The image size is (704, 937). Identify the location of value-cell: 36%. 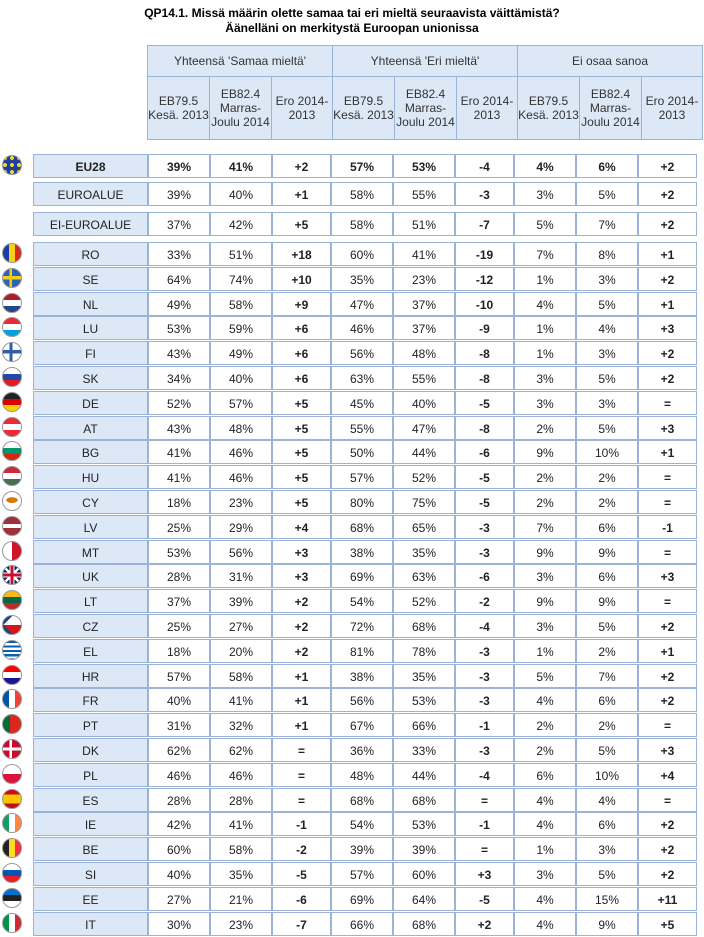
(362, 750).